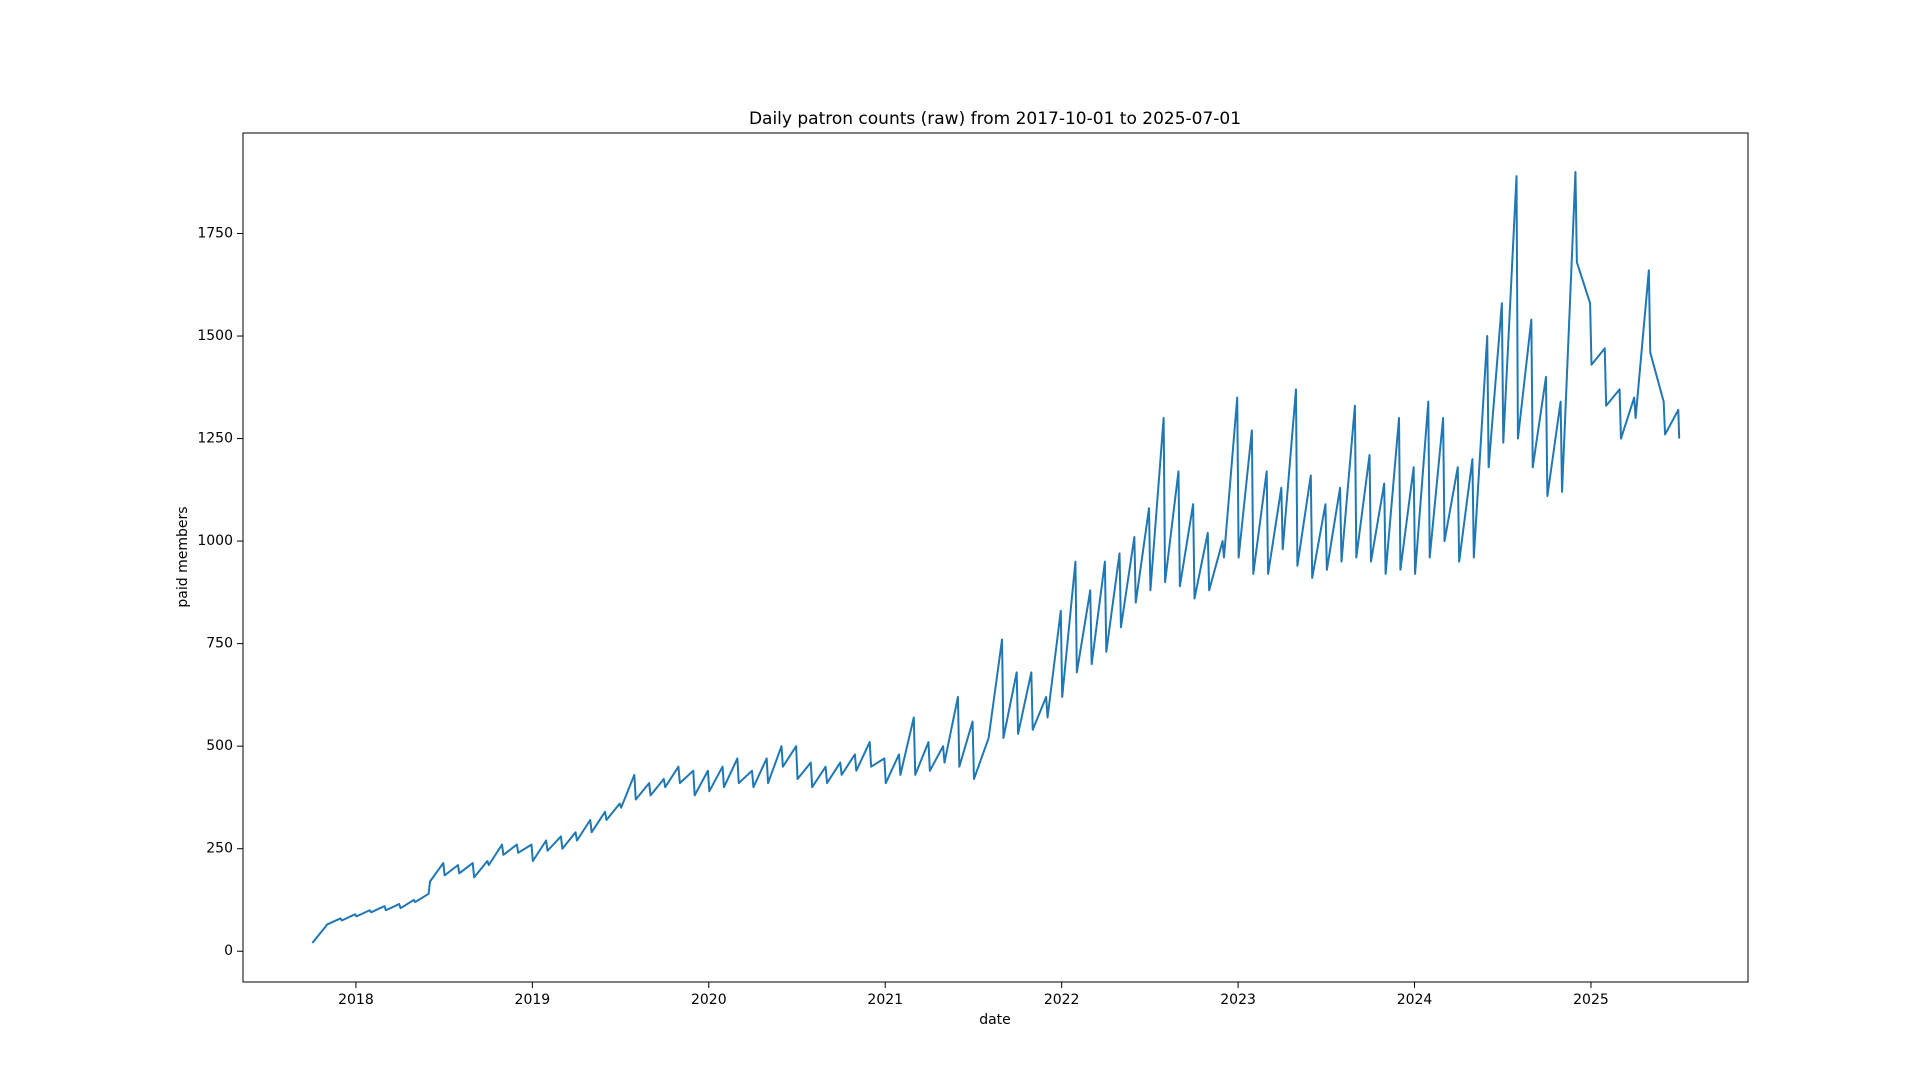 Image resolution: width=1920 pixels, height=1092 pixels. I want to click on y-axis-label: paid members, so click(183, 556).